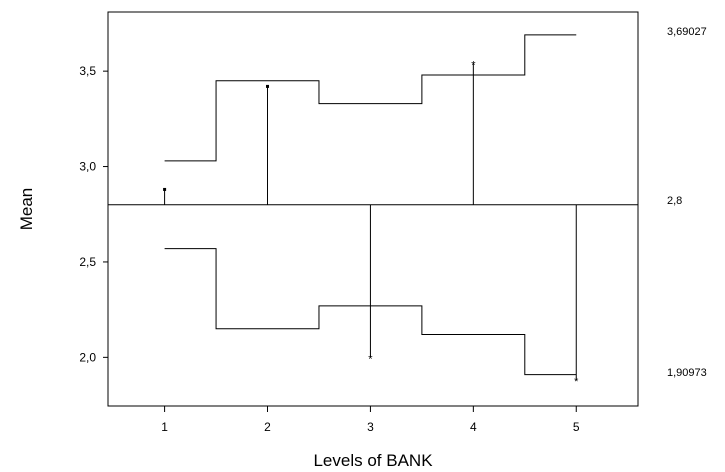  What do you see at coordinates (93, 214) in the screenshot?
I see `y-axis: 2,0 2,5 3,0 3,5` at bounding box center [93, 214].